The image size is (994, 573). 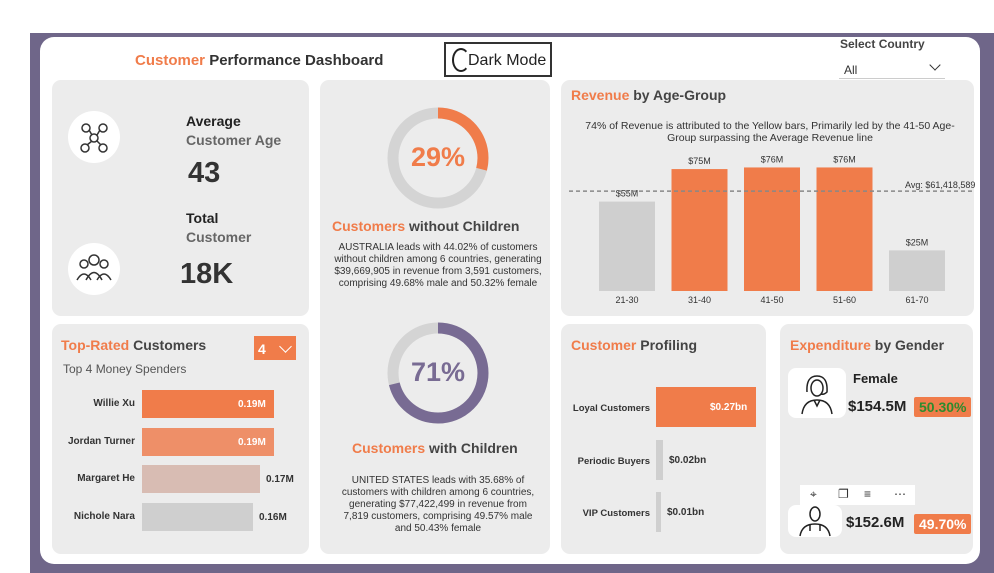 I want to click on male-value: $152.6M, so click(x=875, y=522).